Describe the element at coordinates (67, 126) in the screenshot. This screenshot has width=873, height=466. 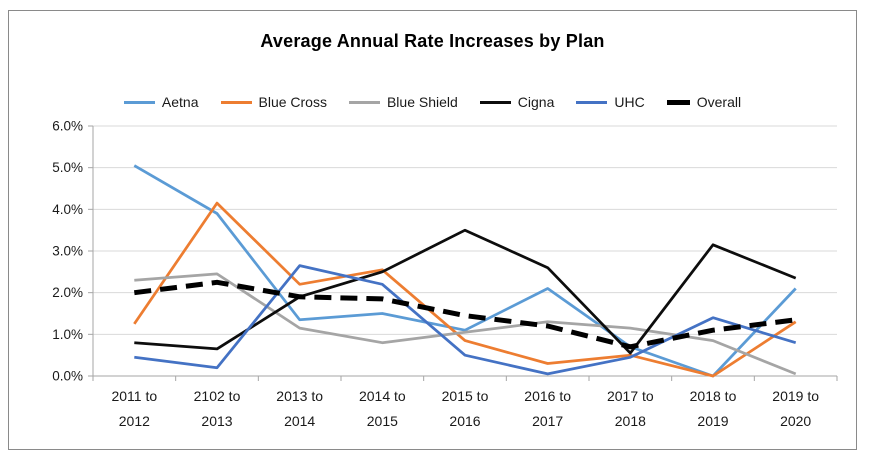
I see `y-tick-label: 6.0%` at that location.